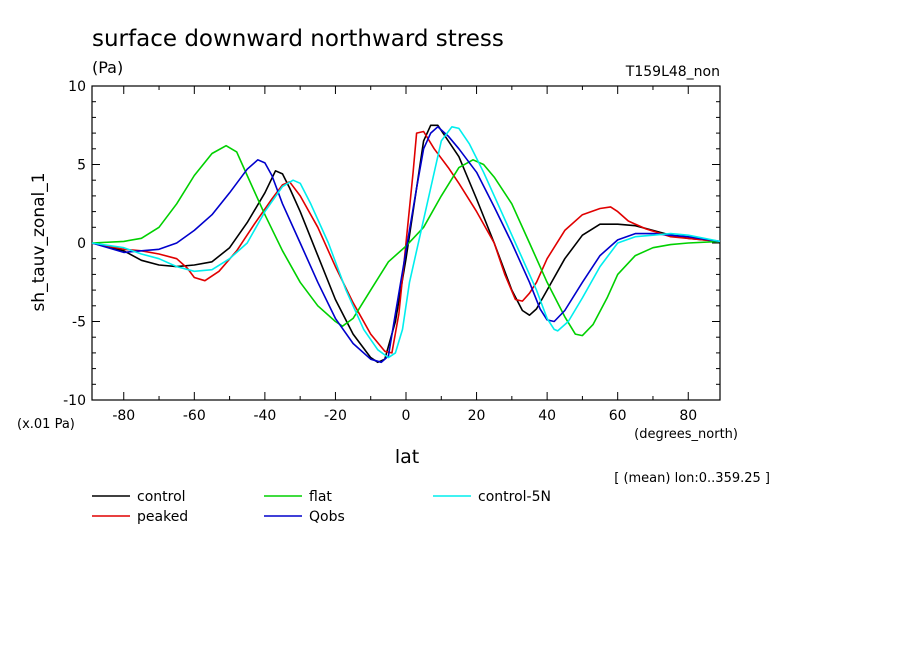 This screenshot has width=904, height=654. I want to click on units-label: (Pa), so click(107, 67).